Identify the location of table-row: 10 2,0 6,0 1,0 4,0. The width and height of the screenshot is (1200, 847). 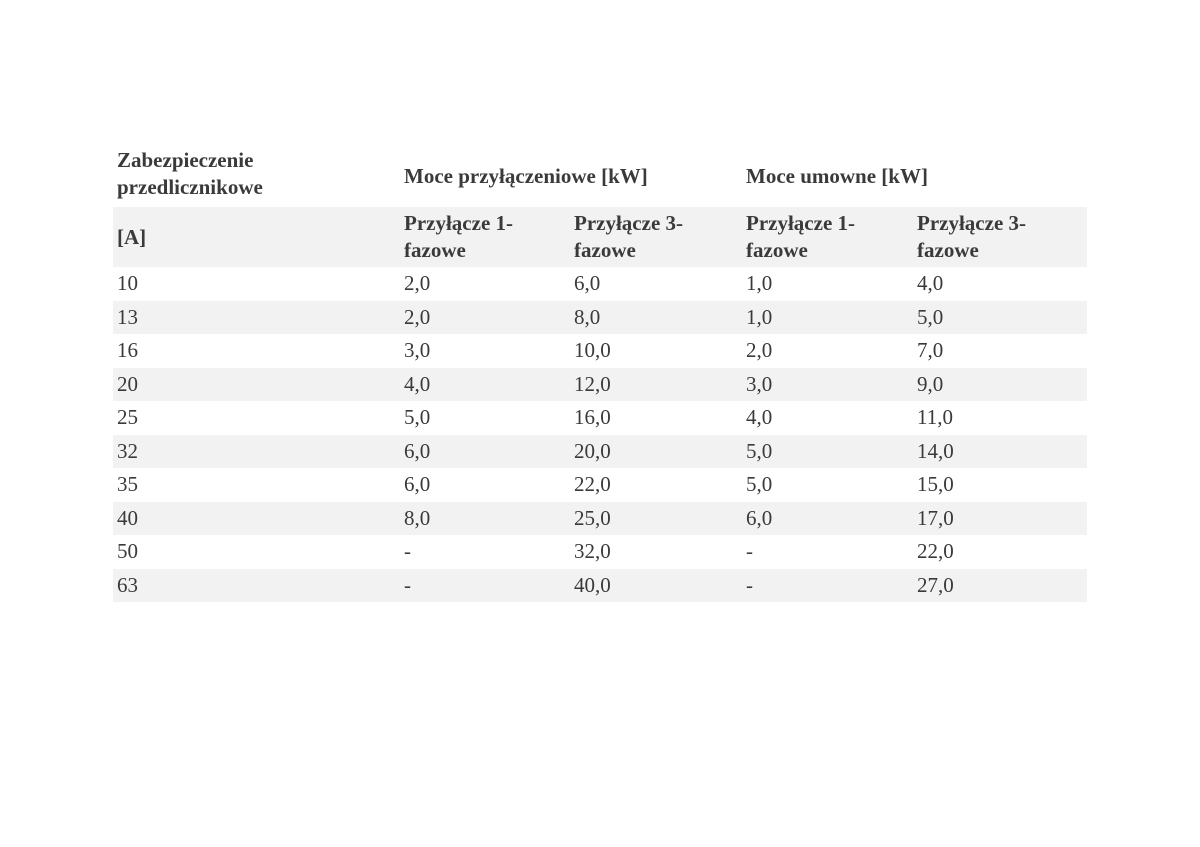
(600, 284).